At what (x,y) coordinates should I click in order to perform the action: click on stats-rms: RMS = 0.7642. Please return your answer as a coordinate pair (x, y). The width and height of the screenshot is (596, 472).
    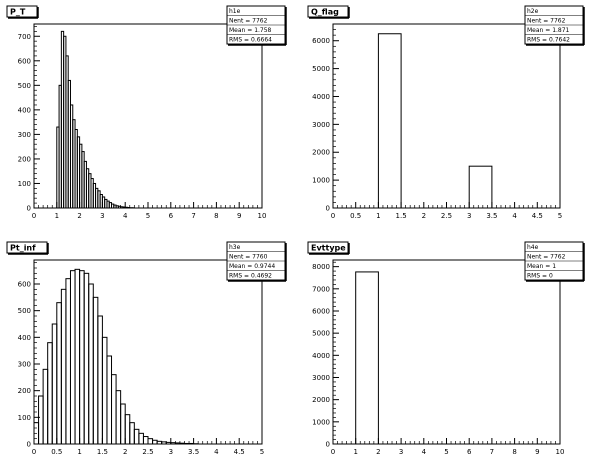
    Looking at the image, I should click on (548, 40).